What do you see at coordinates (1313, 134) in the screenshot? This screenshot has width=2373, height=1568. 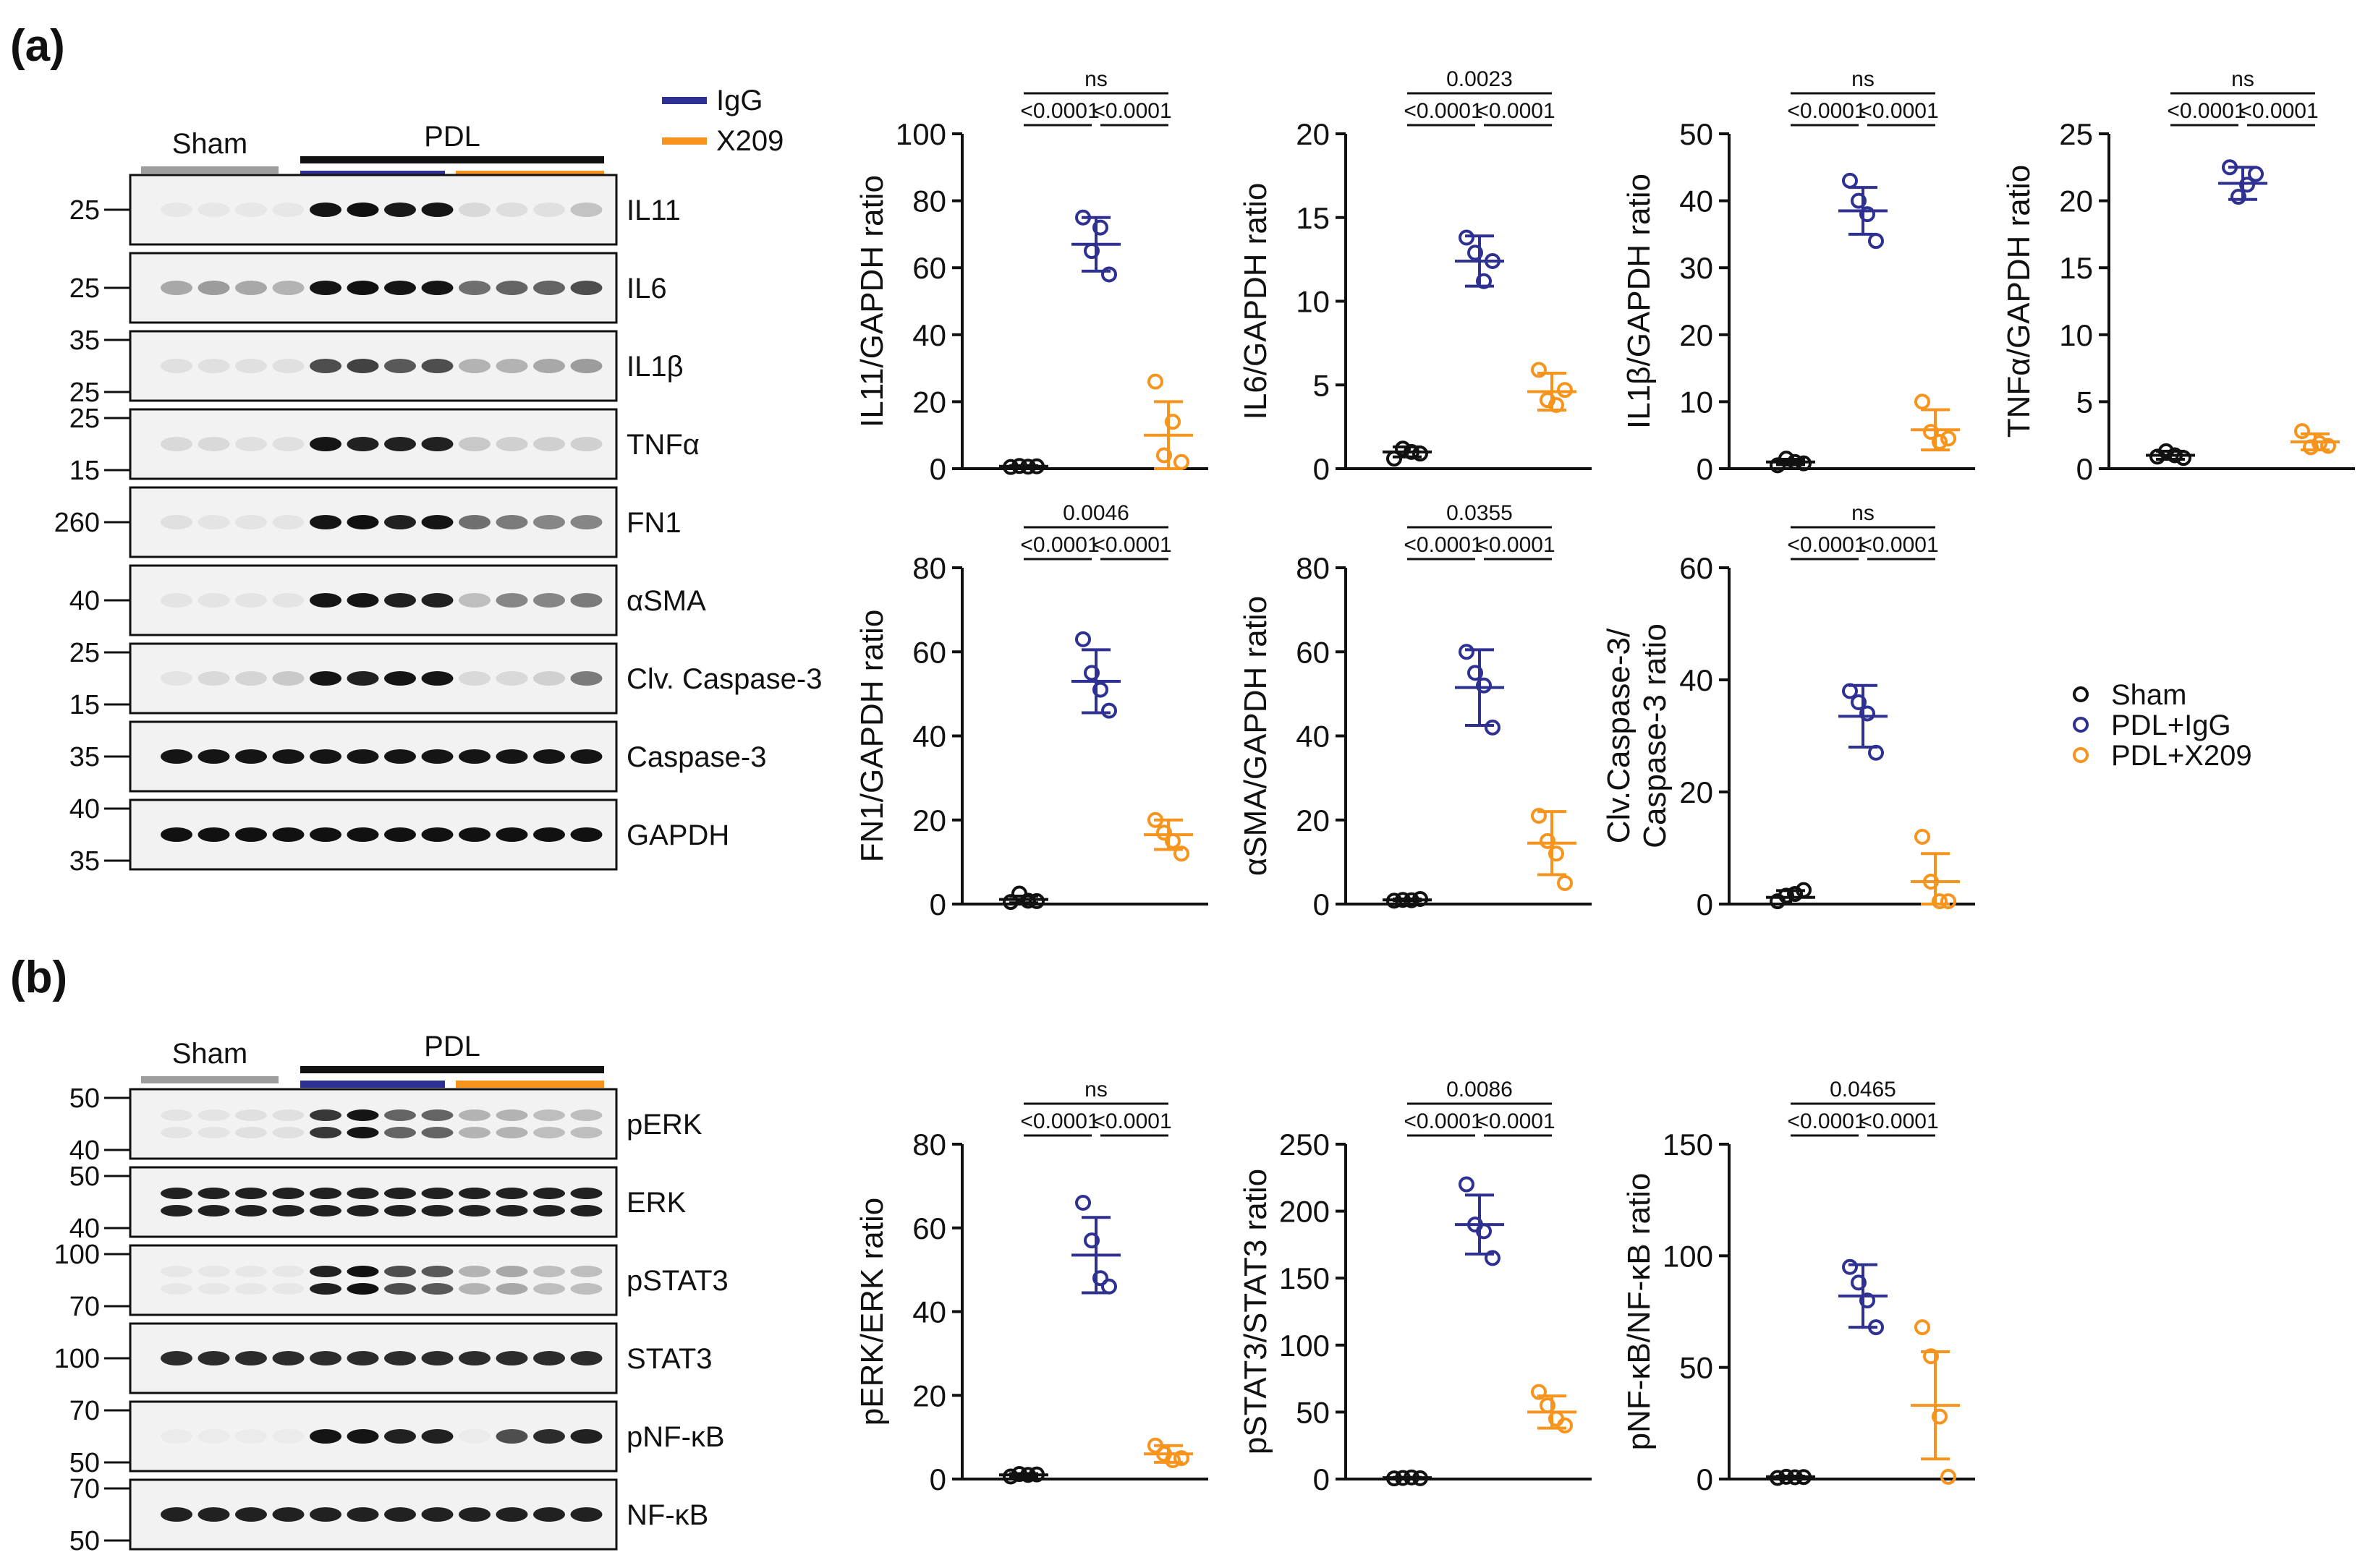 I see `y-tick-label: 20` at bounding box center [1313, 134].